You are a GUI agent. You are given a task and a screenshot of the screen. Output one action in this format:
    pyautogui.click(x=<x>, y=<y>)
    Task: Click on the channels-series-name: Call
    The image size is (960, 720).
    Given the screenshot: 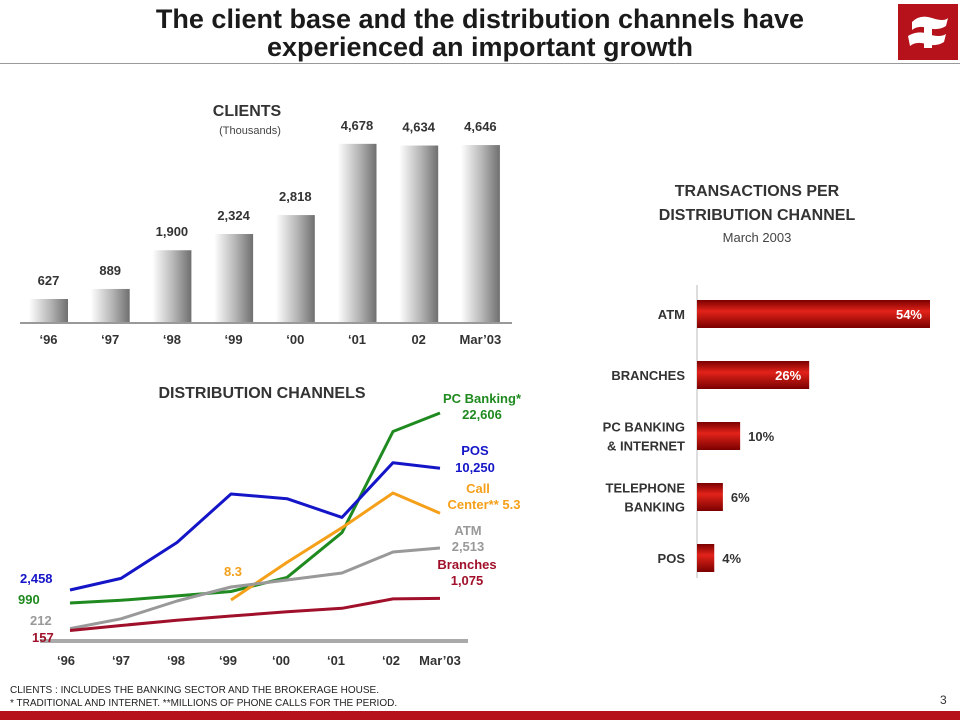 What is the action you would take?
    pyautogui.click(x=478, y=488)
    